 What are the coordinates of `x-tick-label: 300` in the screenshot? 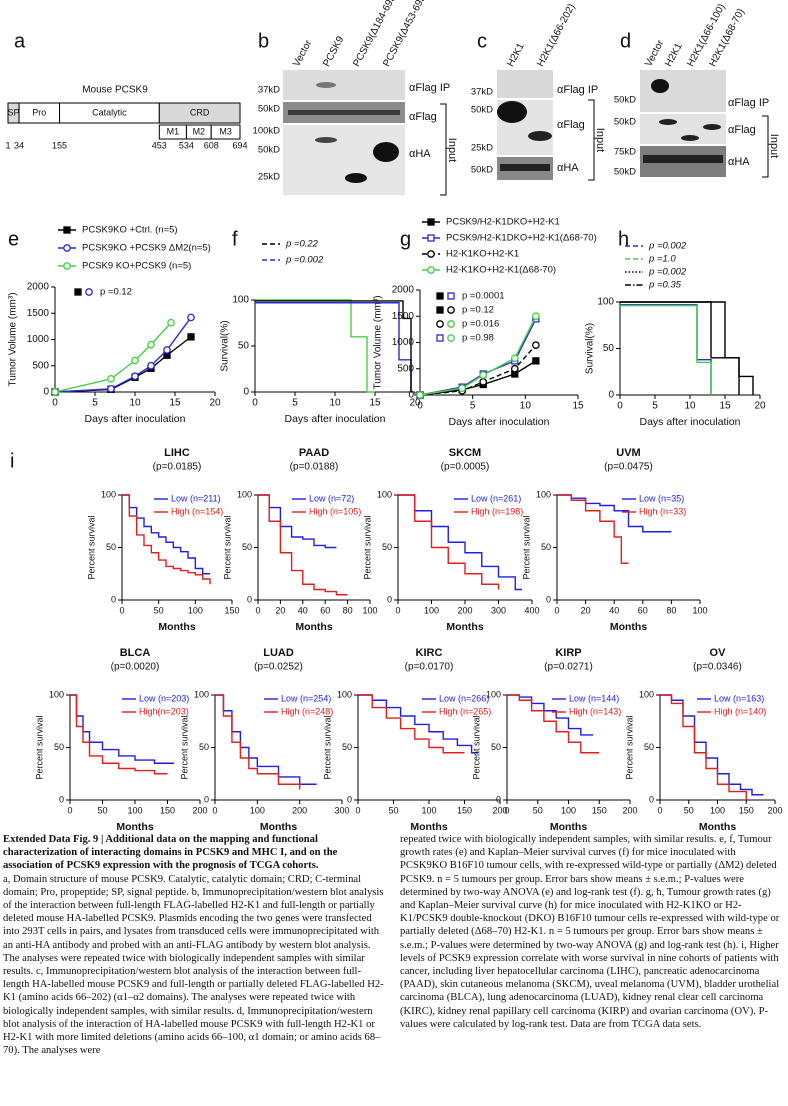 It's located at (341, 810).